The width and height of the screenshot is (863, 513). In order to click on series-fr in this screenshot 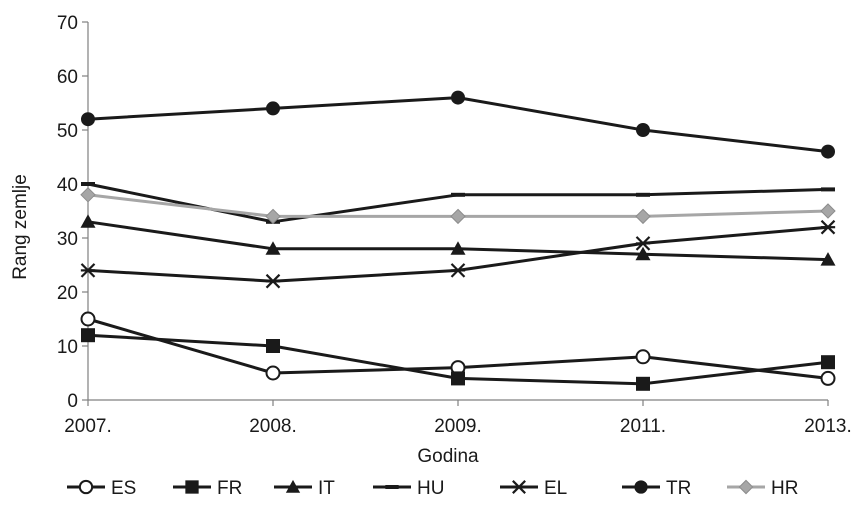, I will do `click(458, 359)`.